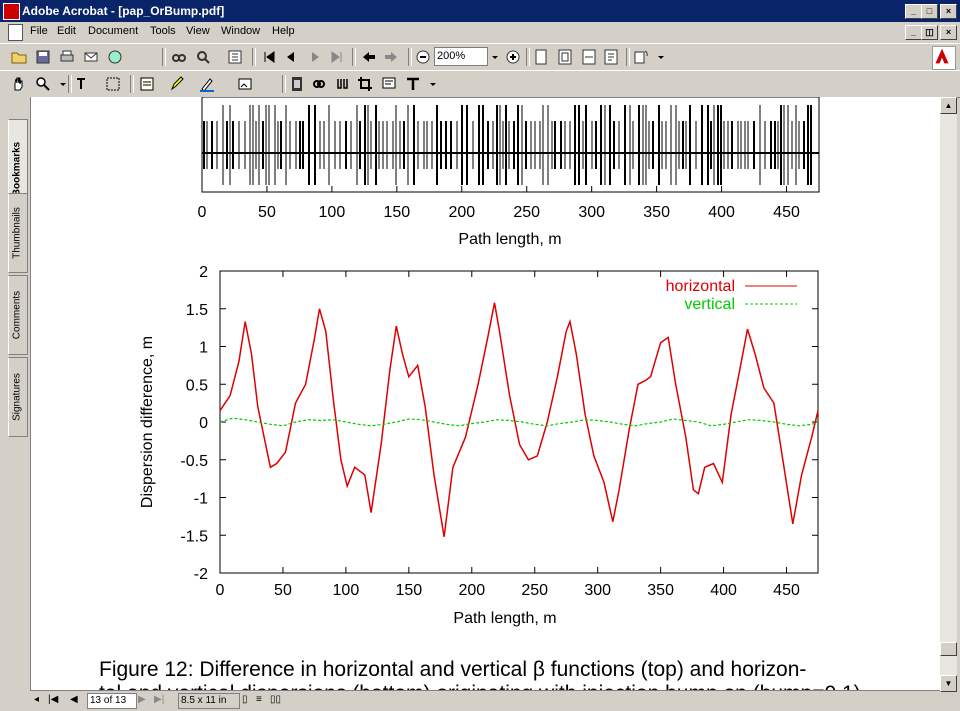 This screenshot has height=711, width=960. Describe the element at coordinates (948, 11) in the screenshot. I see `close-button: ×` at that location.